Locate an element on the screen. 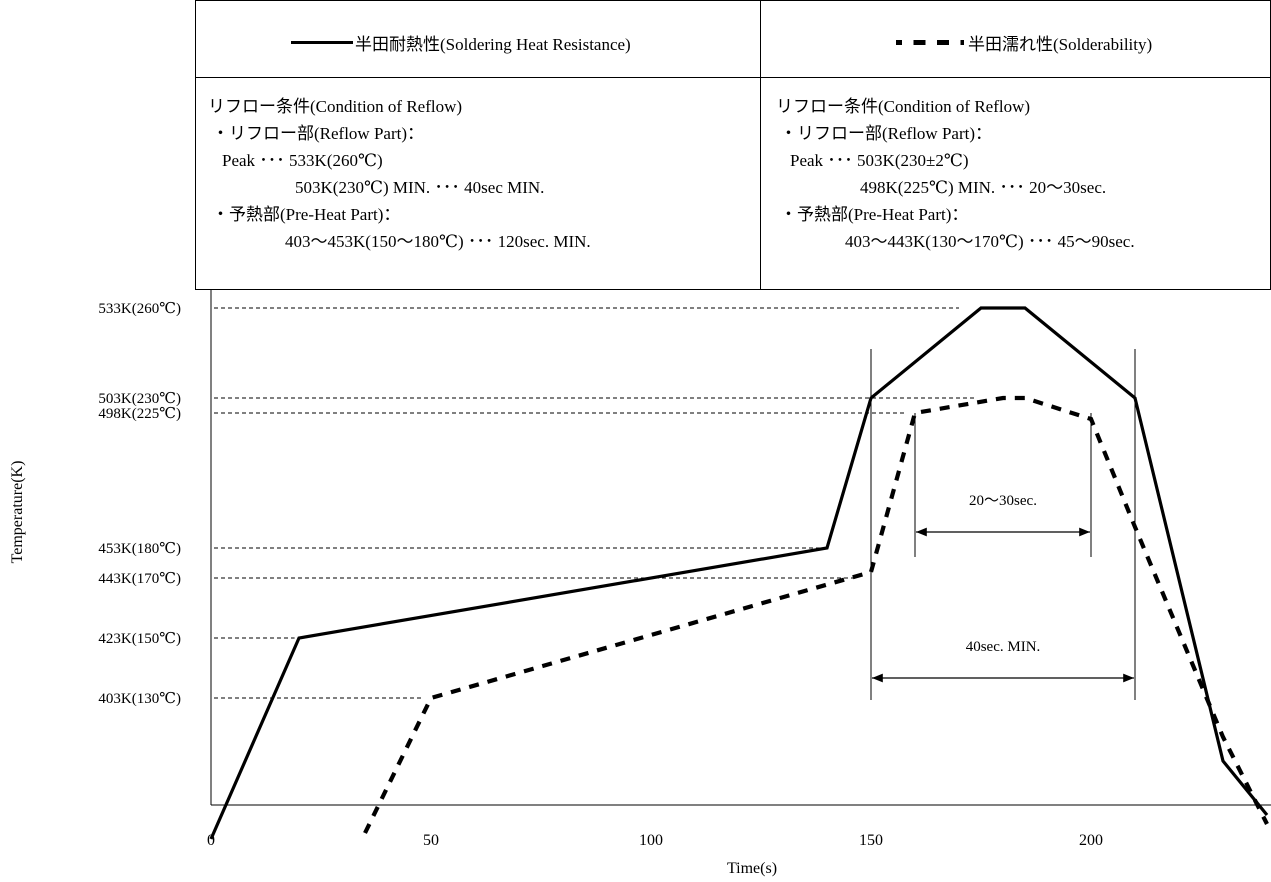 This screenshot has height=882, width=1271. condition-preheat: 403～443K(130～170℃) ･･･ 45～90sec. is located at coordinates (990, 241).